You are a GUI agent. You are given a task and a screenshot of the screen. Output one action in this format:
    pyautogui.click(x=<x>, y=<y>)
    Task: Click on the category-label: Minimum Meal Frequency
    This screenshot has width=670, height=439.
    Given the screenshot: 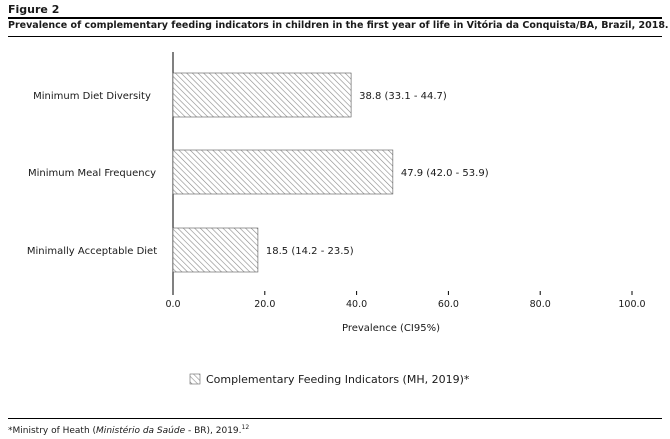 What is the action you would take?
    pyautogui.click(x=92, y=173)
    